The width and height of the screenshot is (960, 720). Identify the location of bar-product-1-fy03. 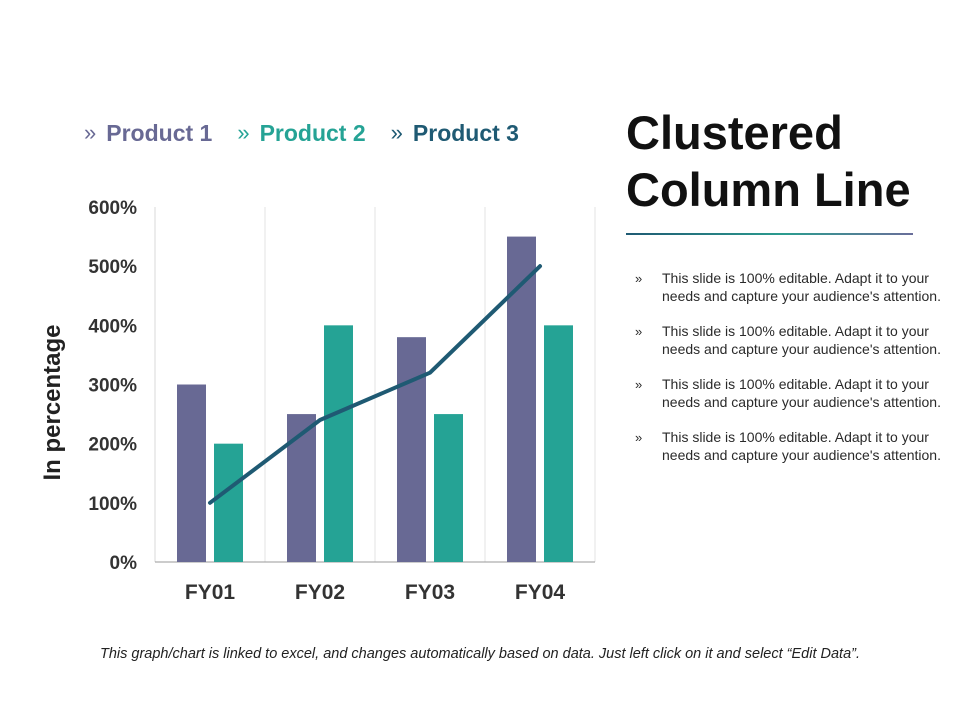
(411, 449).